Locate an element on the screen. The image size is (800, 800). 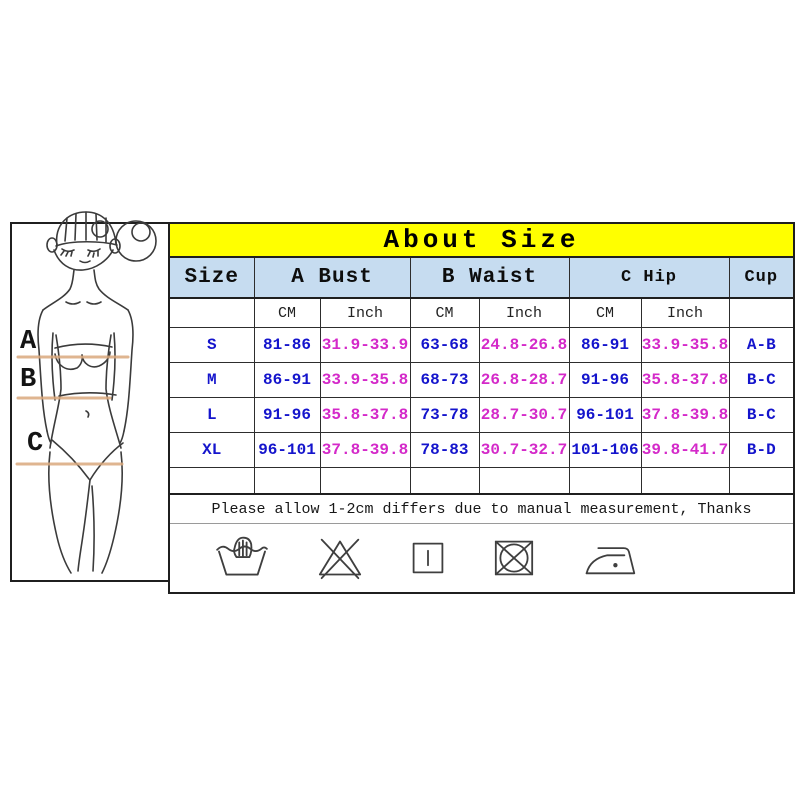
size-cell: L is located at coordinates (211, 415).